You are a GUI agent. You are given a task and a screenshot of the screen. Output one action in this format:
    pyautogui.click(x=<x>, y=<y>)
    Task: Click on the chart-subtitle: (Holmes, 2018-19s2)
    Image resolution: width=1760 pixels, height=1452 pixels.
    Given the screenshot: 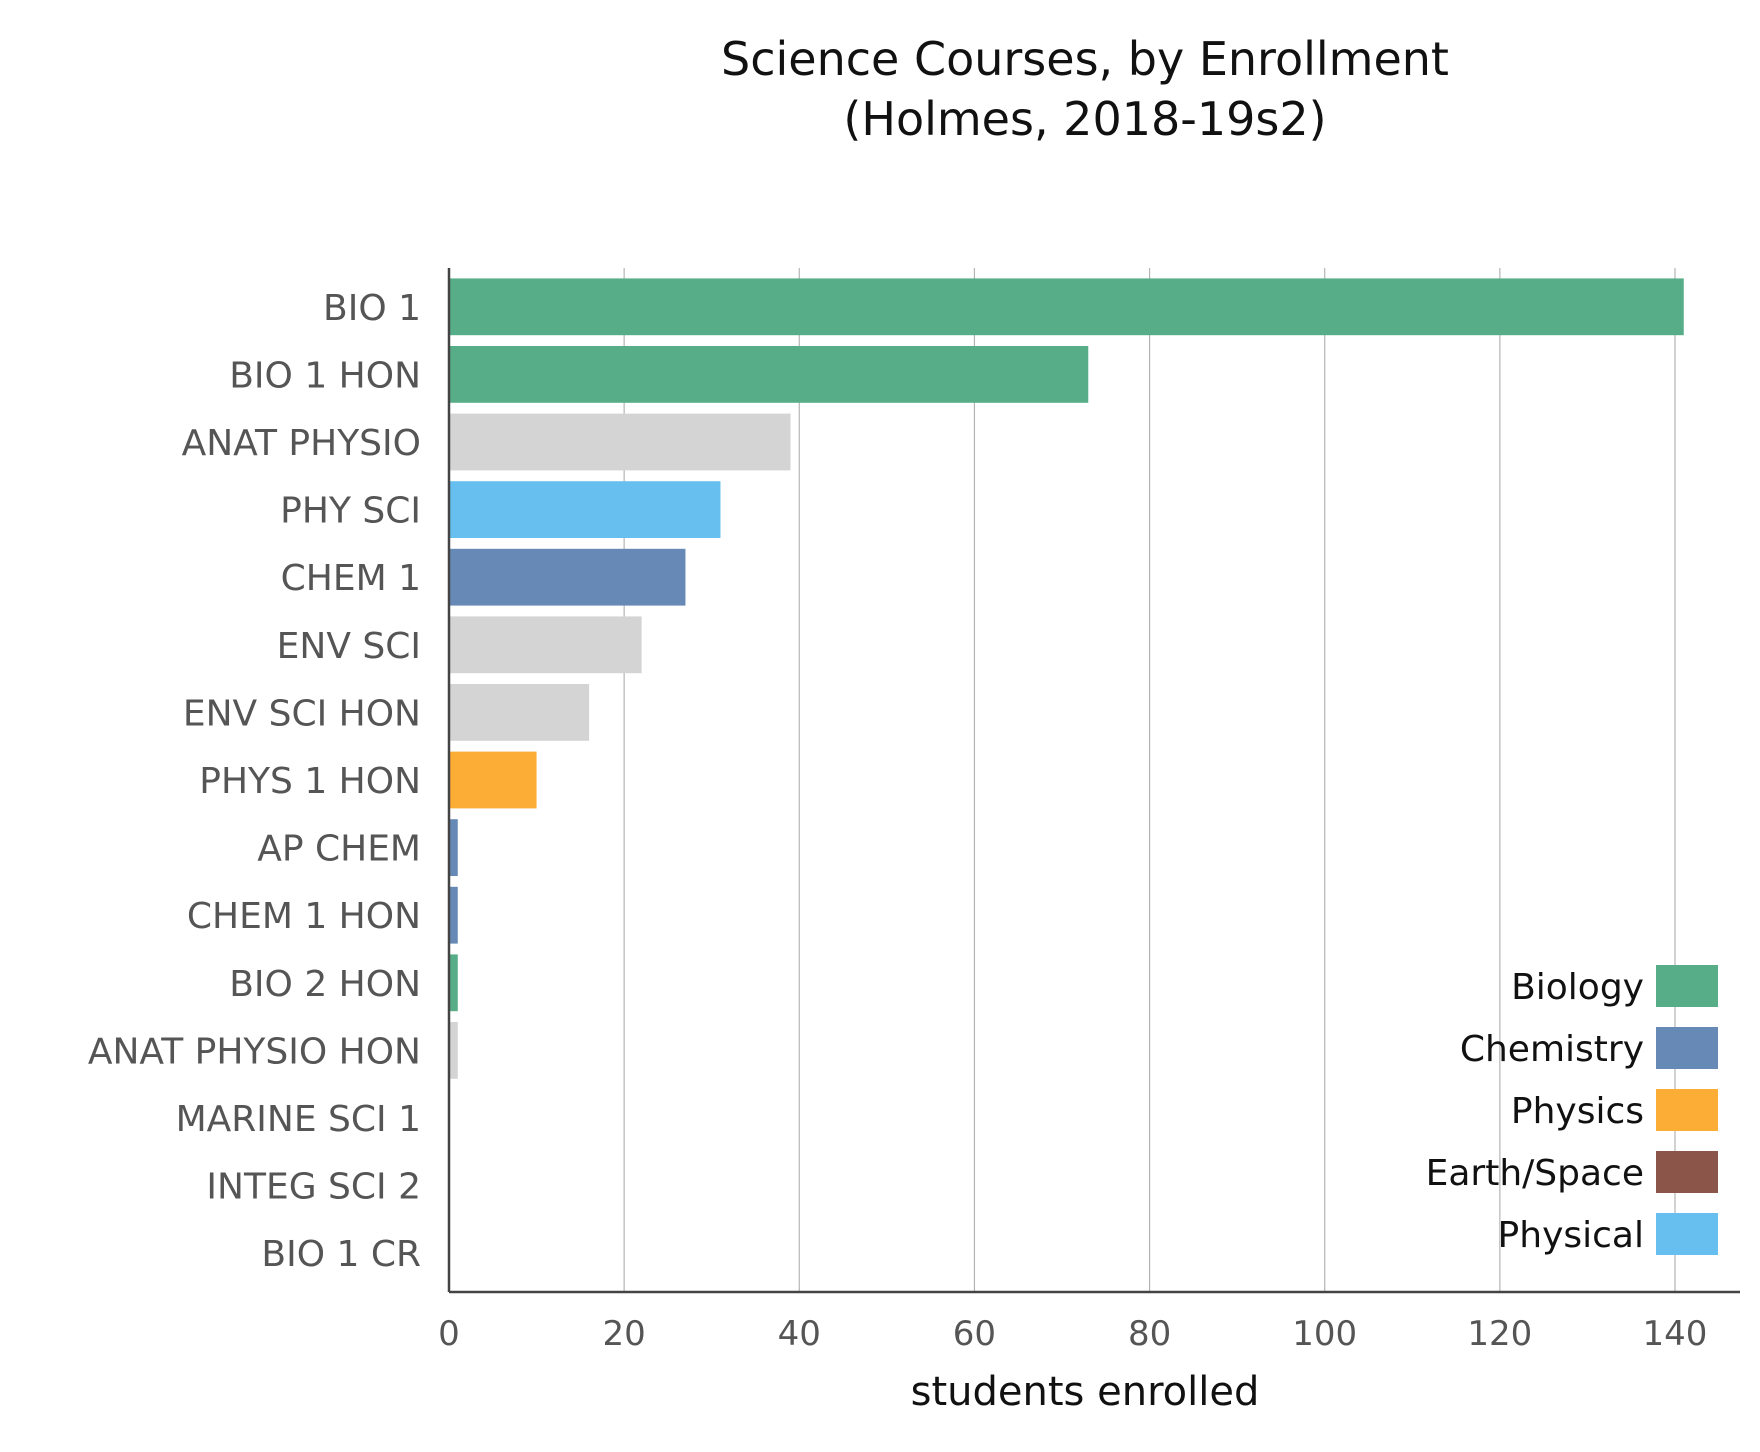 What is the action you would take?
    pyautogui.click(x=1084, y=119)
    